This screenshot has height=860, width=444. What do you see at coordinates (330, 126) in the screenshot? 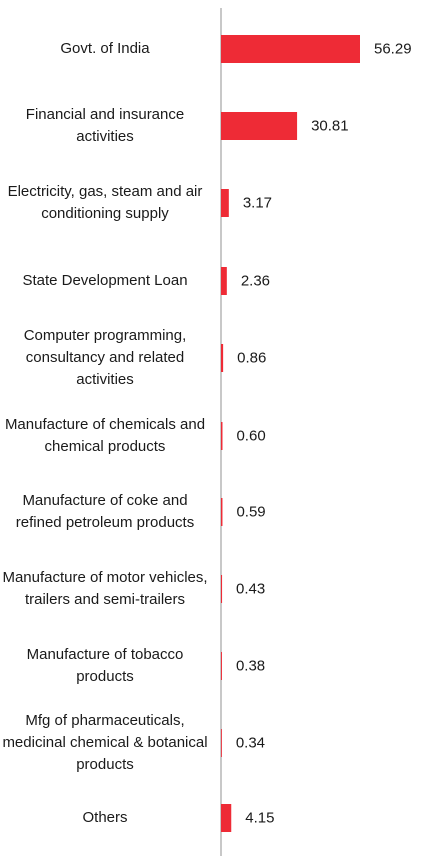
I see `value-label: 30.81` at bounding box center [330, 126].